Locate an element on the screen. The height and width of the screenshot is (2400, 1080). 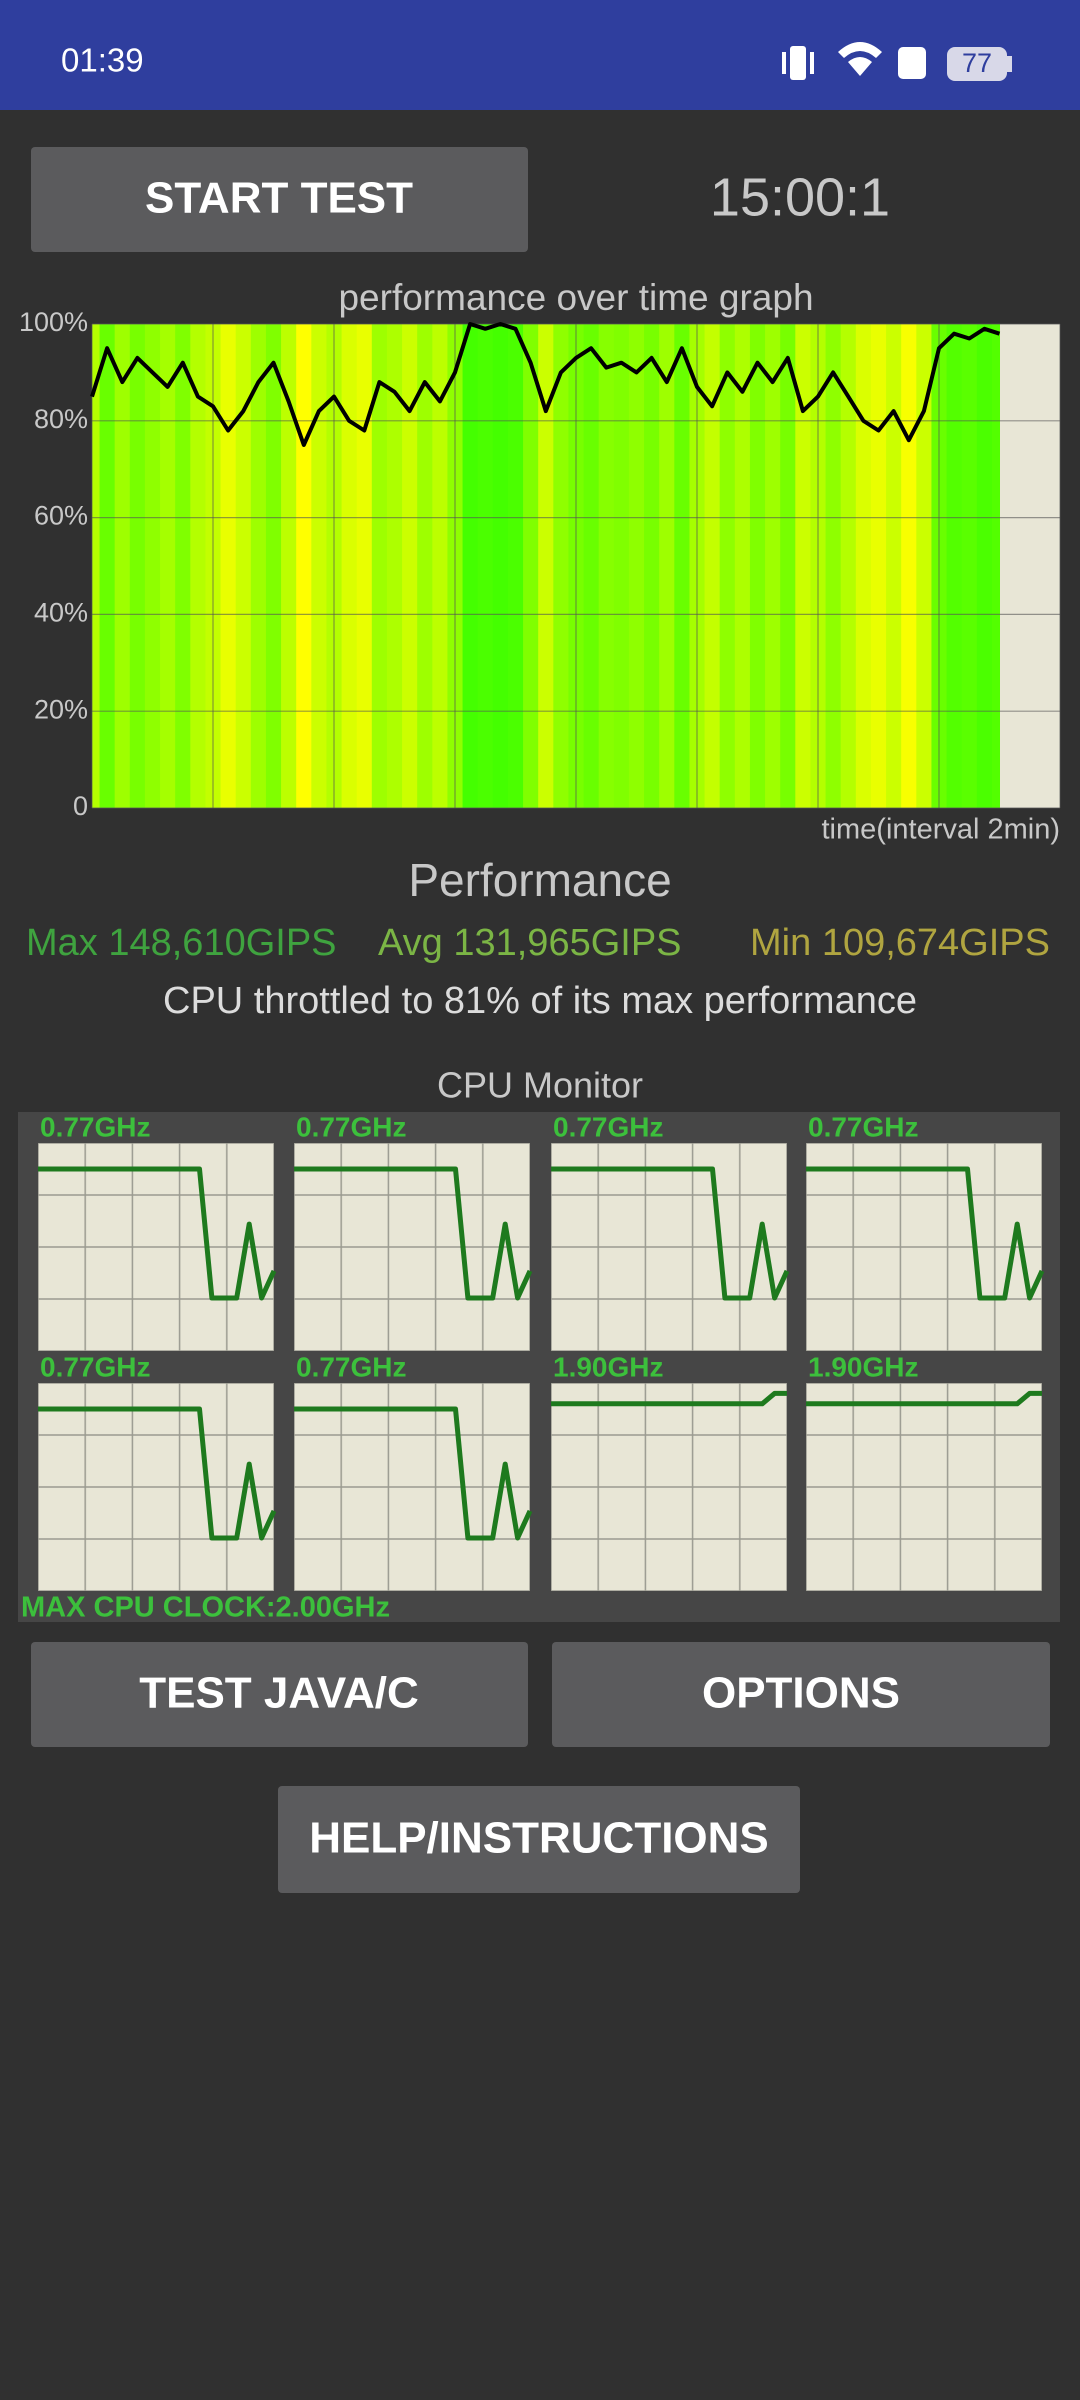
perf-line is located at coordinates (545, 384).